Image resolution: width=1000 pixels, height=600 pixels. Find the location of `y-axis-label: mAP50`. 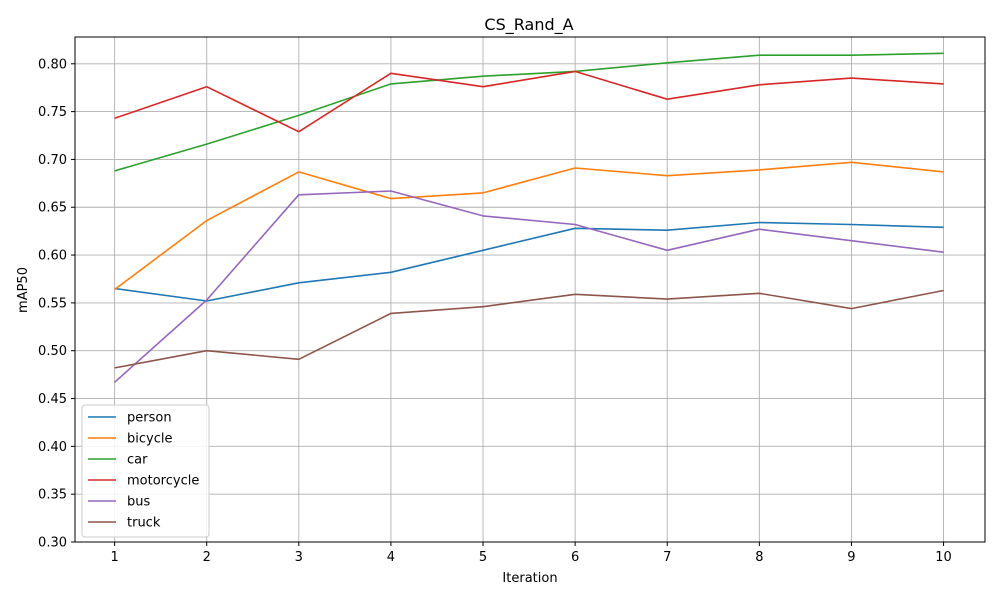

y-axis-label: mAP50 is located at coordinates (23, 290).